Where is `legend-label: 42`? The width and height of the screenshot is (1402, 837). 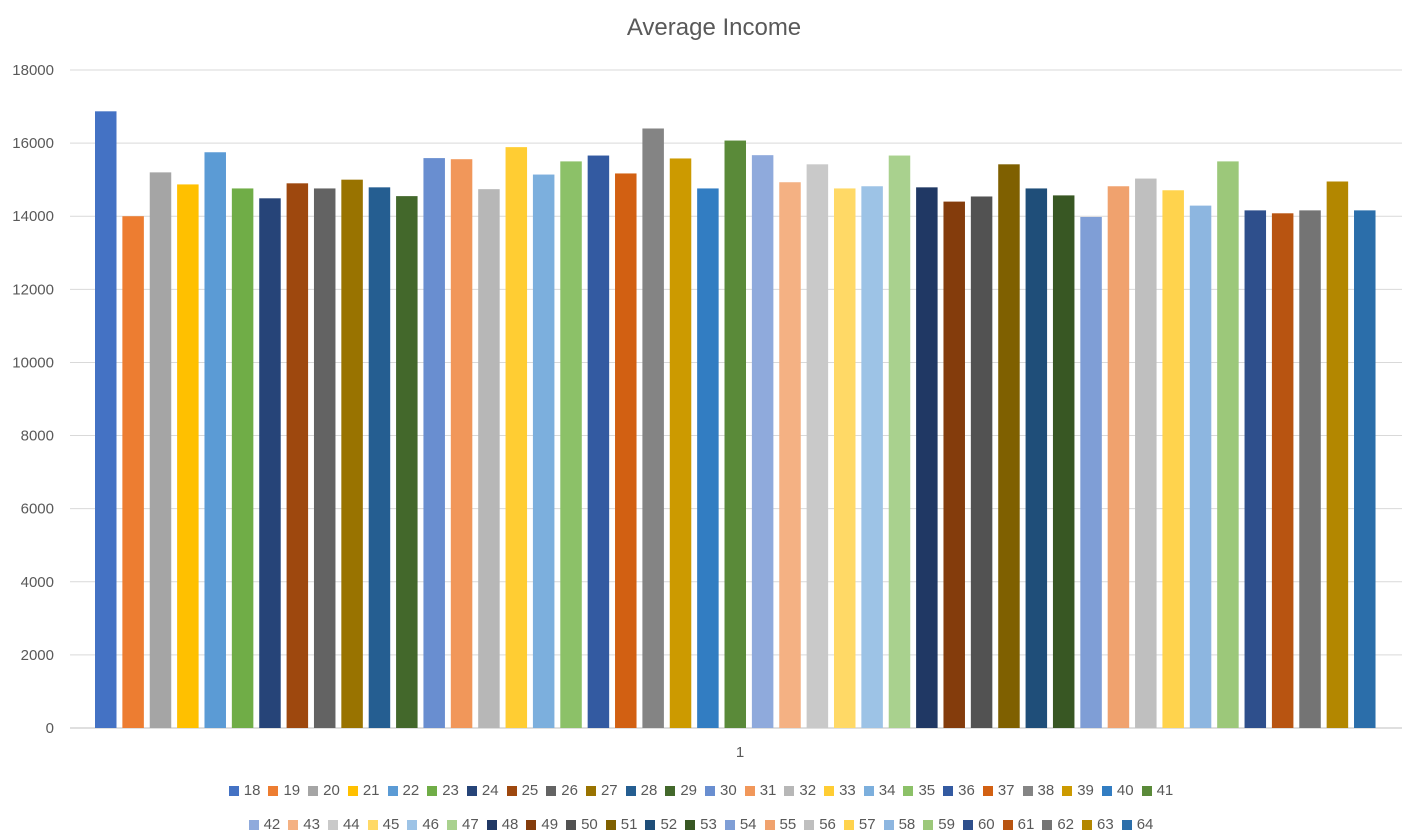
legend-label: 42 is located at coordinates (272, 824).